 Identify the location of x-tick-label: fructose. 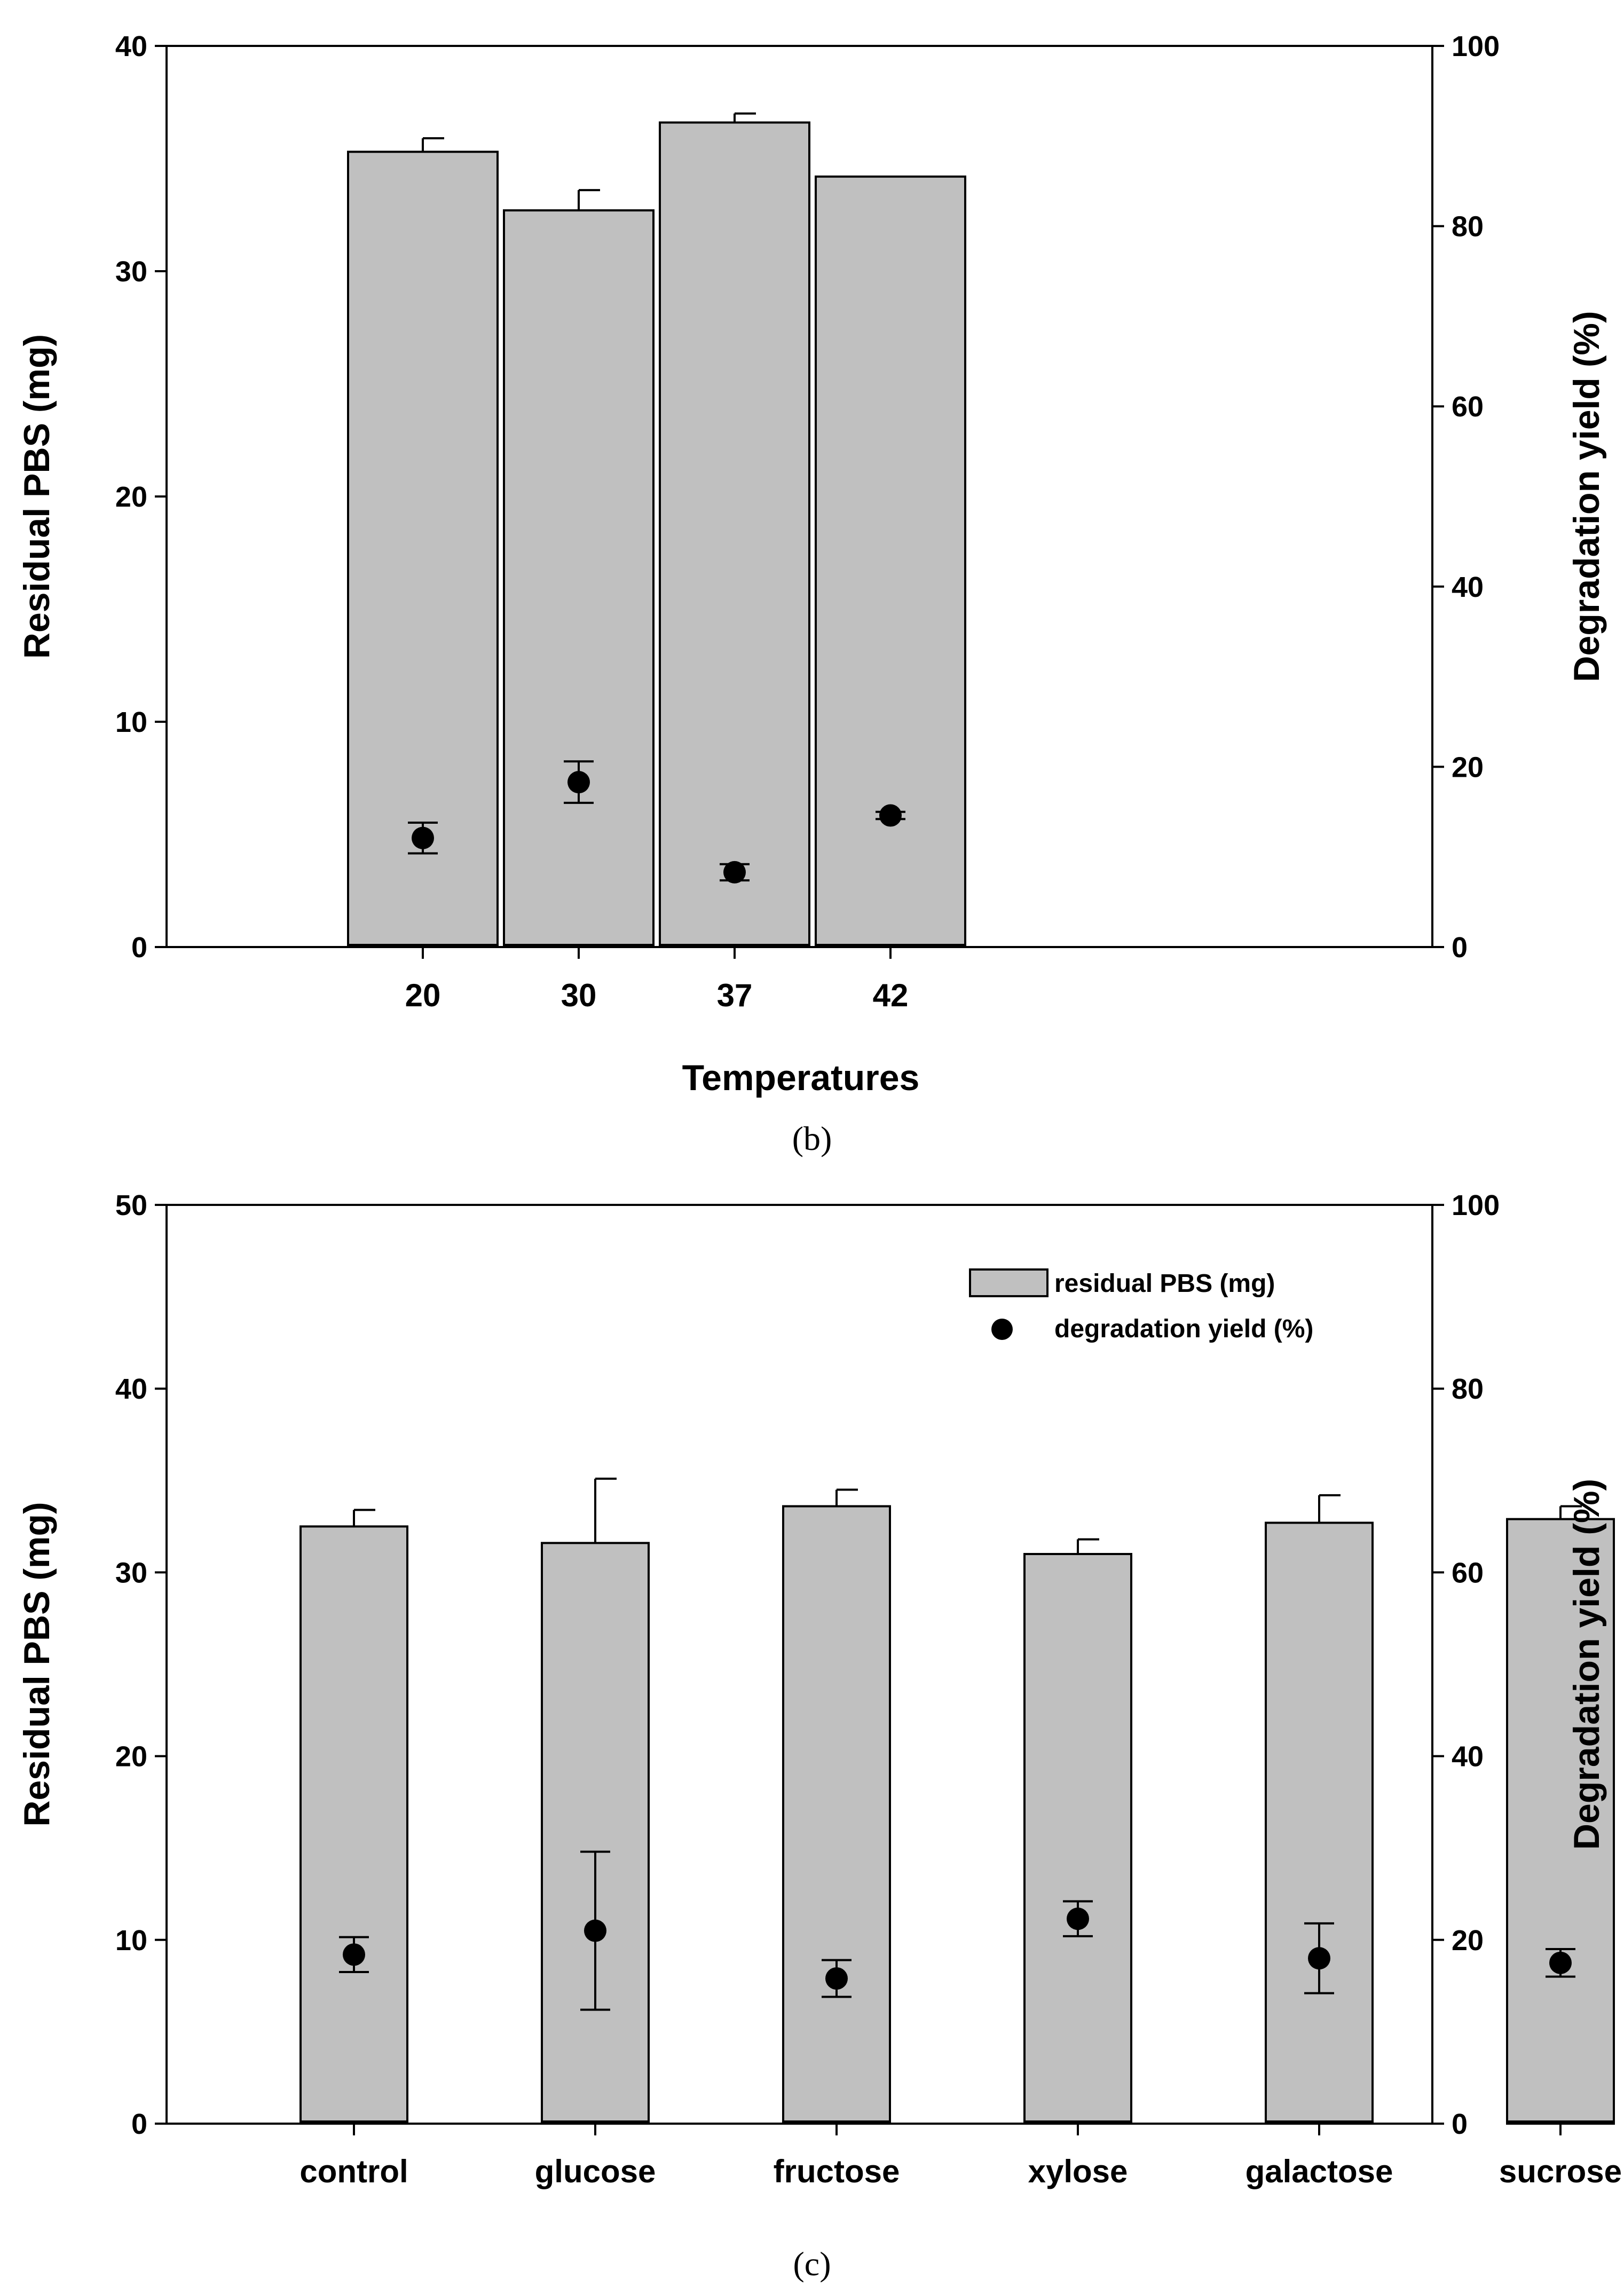
(837, 2171).